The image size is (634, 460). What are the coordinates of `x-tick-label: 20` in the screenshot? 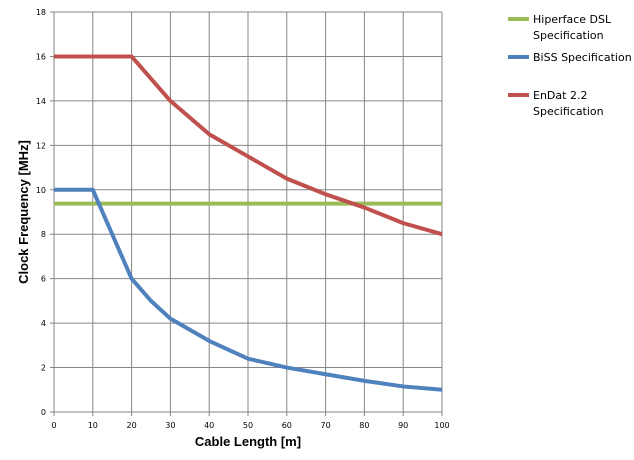 It's located at (132, 425).